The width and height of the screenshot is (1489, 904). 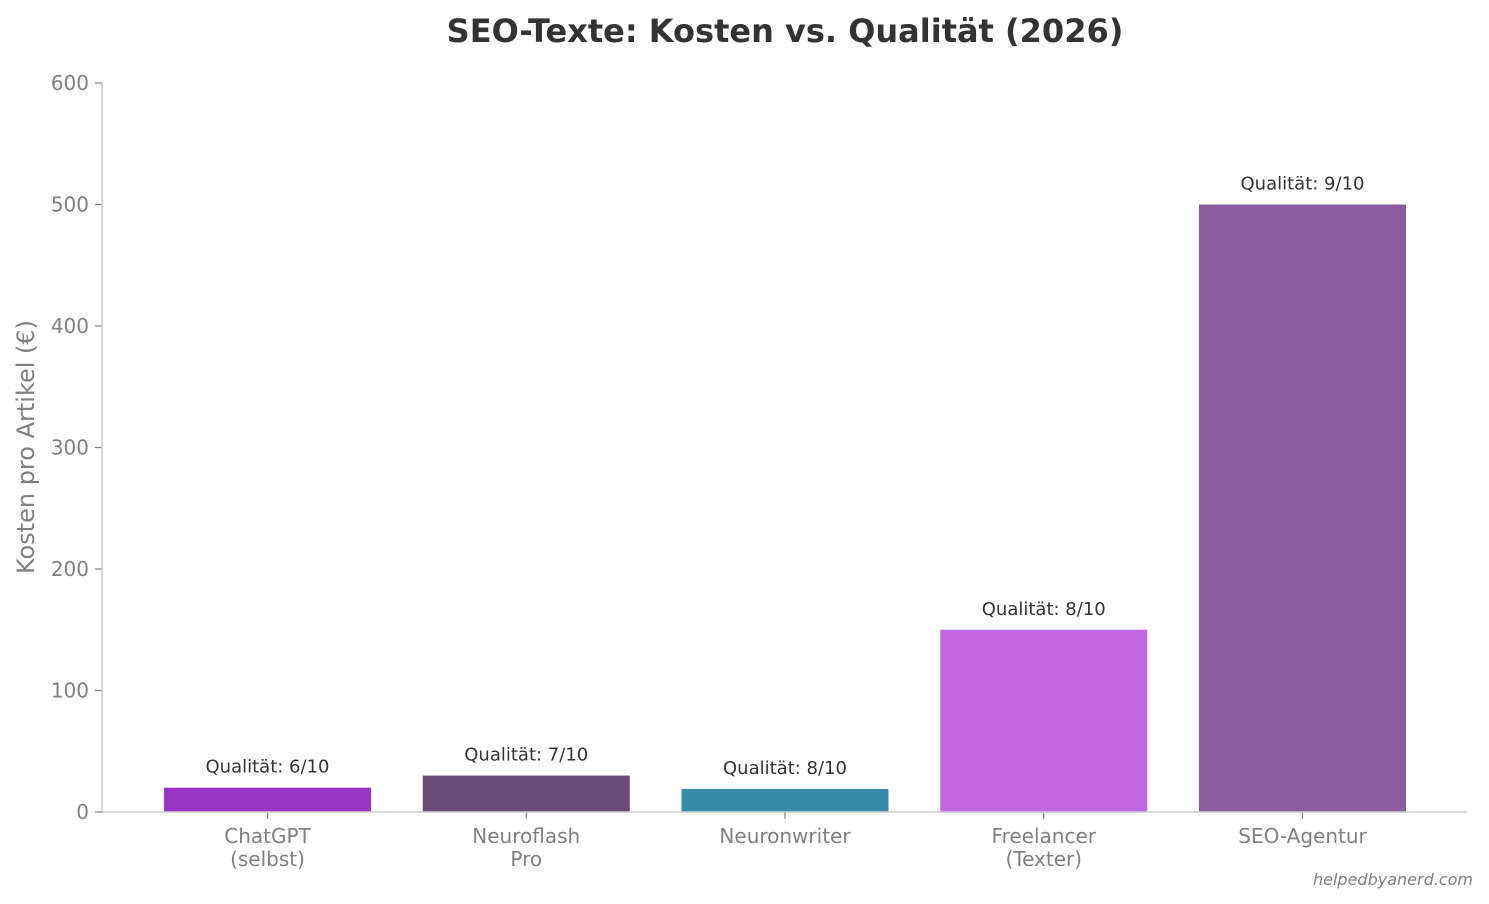 I want to click on x-tick-label-line: (Texter), so click(x=1043, y=859).